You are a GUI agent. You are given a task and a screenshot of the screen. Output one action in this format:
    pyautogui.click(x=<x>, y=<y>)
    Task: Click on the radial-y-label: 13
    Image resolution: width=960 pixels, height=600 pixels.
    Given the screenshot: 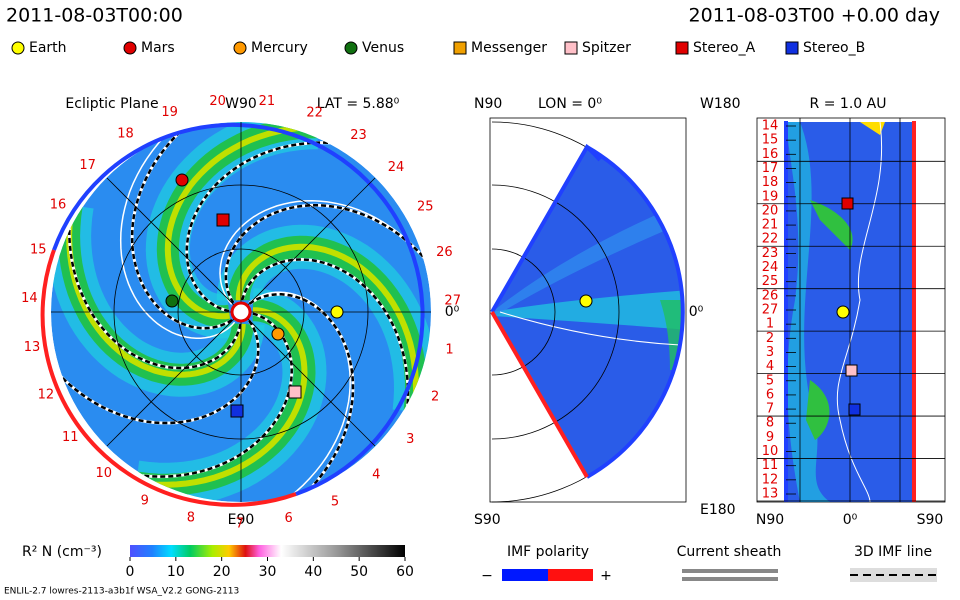 What is the action you would take?
    pyautogui.click(x=770, y=494)
    